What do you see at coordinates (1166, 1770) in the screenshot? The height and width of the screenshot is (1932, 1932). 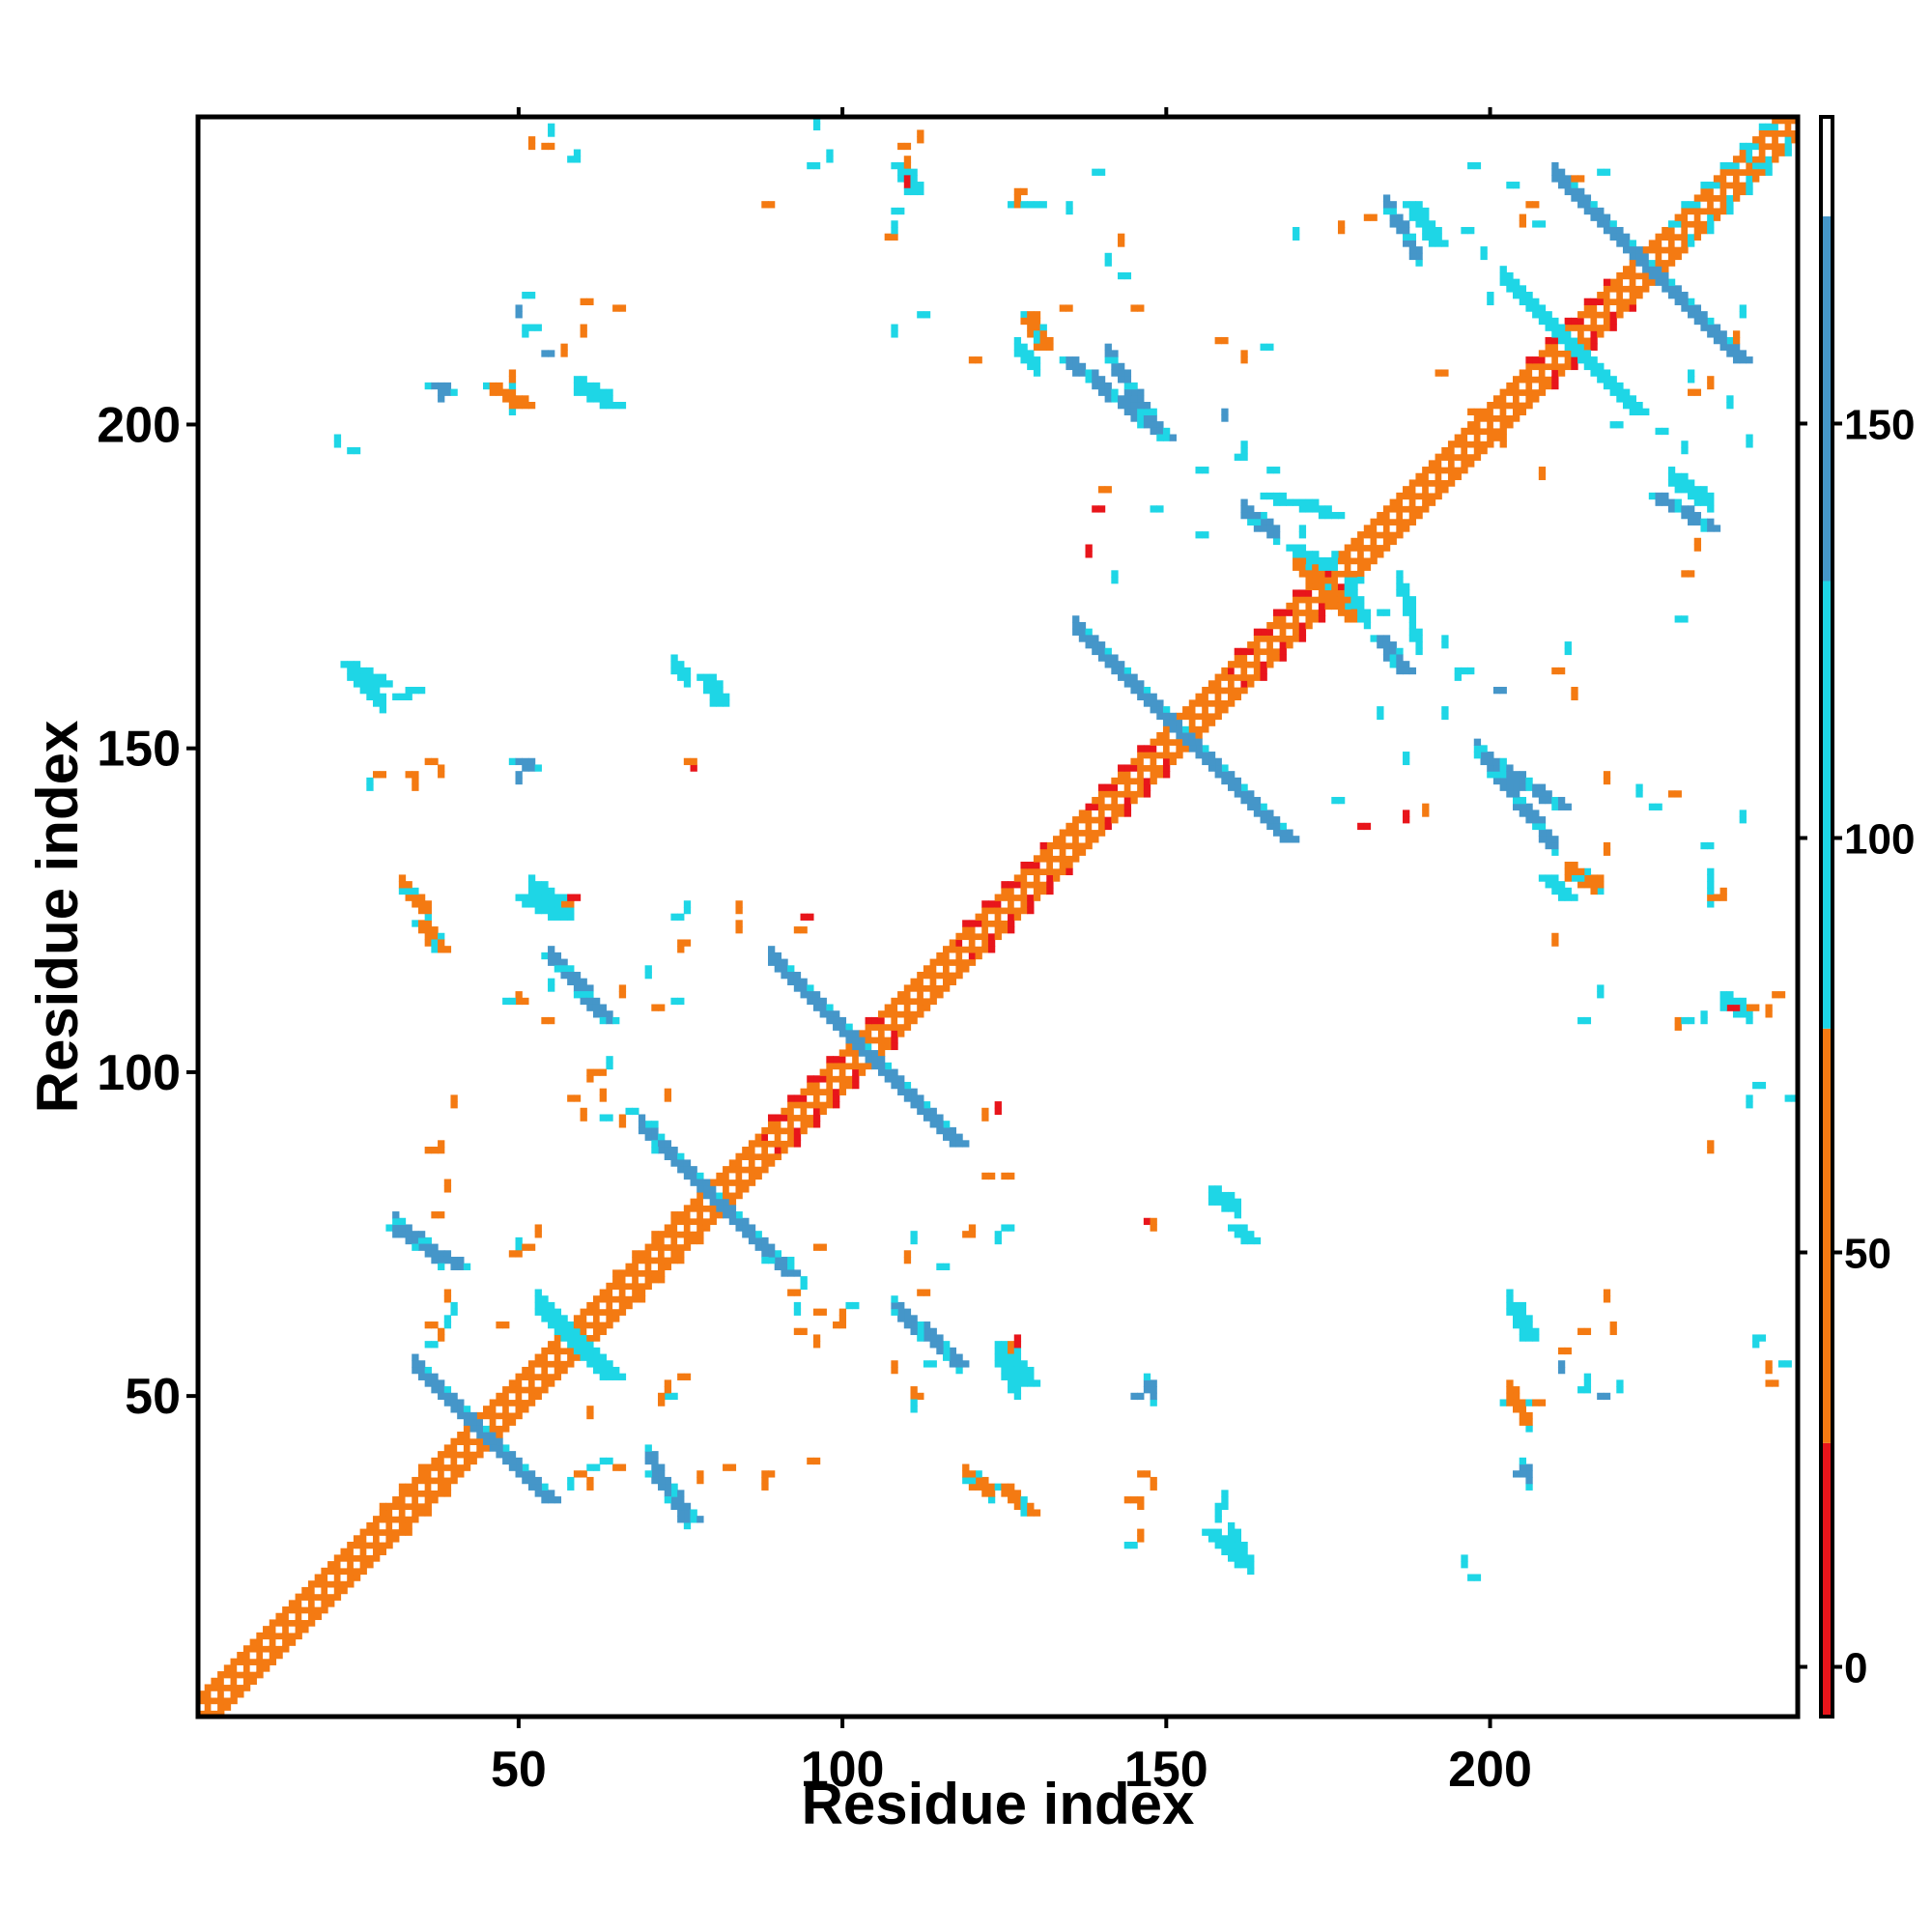 I see `x-tick-label: 150` at bounding box center [1166, 1770].